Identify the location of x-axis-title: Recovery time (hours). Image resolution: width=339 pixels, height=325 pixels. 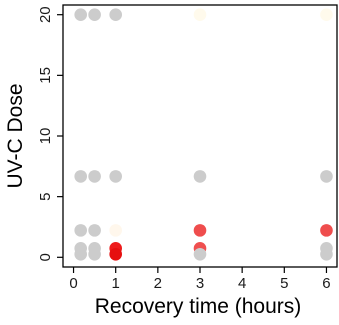
(198, 306).